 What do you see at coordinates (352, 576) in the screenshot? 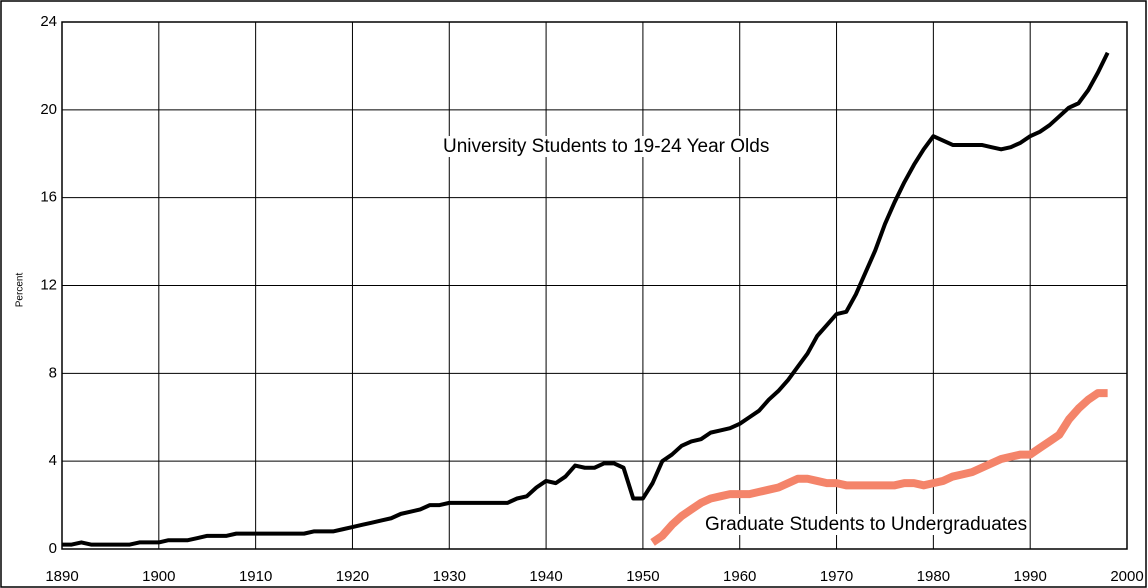
I see `x-tick-label: 1920` at bounding box center [352, 576].